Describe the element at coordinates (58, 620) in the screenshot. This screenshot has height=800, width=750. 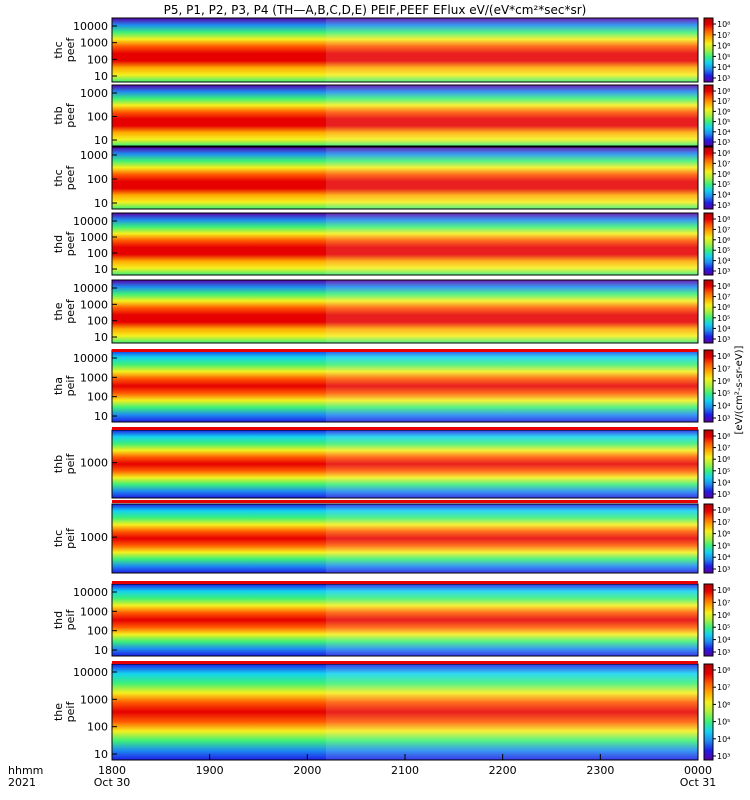
I see `y-axis-label: thd` at that location.